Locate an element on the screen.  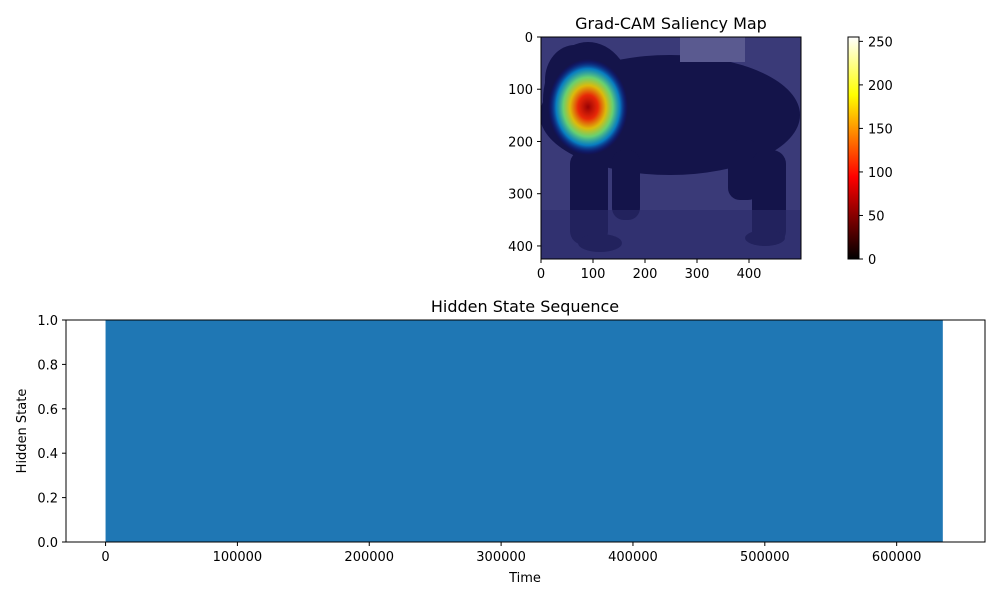
colorbar-tick-label: 0 is located at coordinates (872, 260).